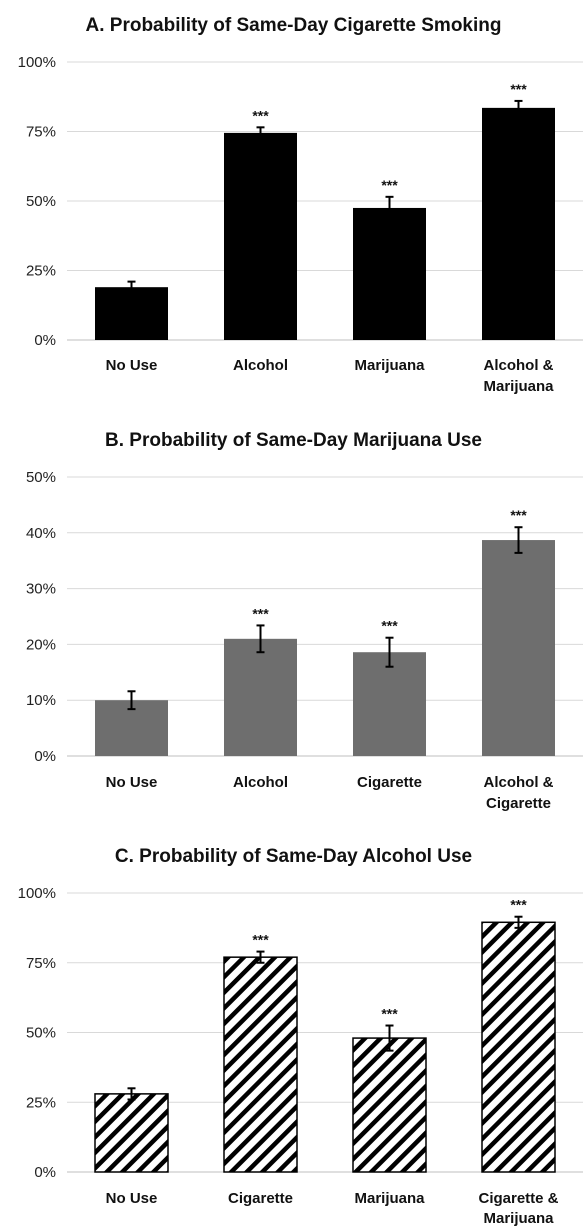 The image size is (587, 1230). What do you see at coordinates (41, 533) in the screenshot?
I see `panel-b-y-tick-label: 40%` at bounding box center [41, 533].